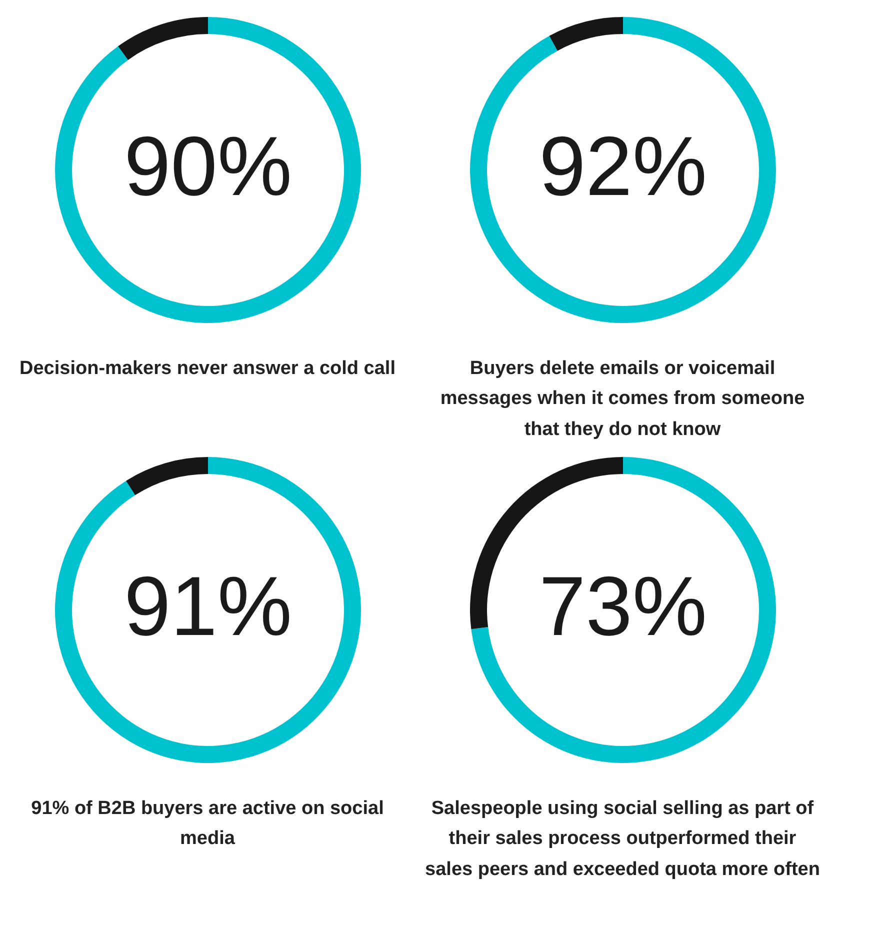 The height and width of the screenshot is (940, 876). What do you see at coordinates (207, 369) in the screenshot?
I see `text: Decision-makers never answer a cold call` at bounding box center [207, 369].